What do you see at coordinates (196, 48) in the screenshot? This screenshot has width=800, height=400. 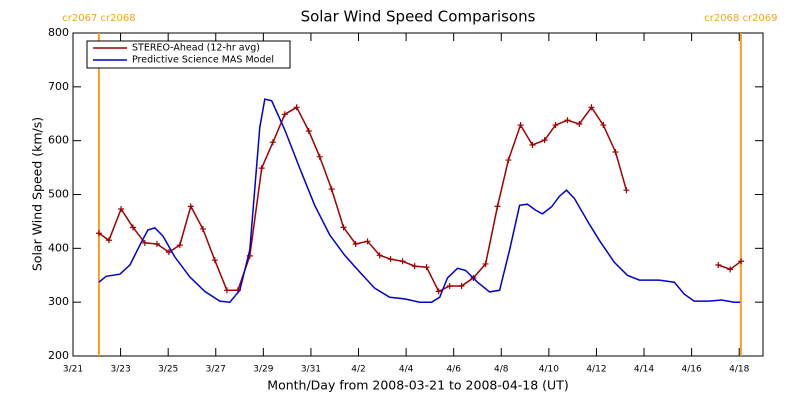 I see `legend-label: STEREO-Ahead (12-hr avg)` at bounding box center [196, 48].